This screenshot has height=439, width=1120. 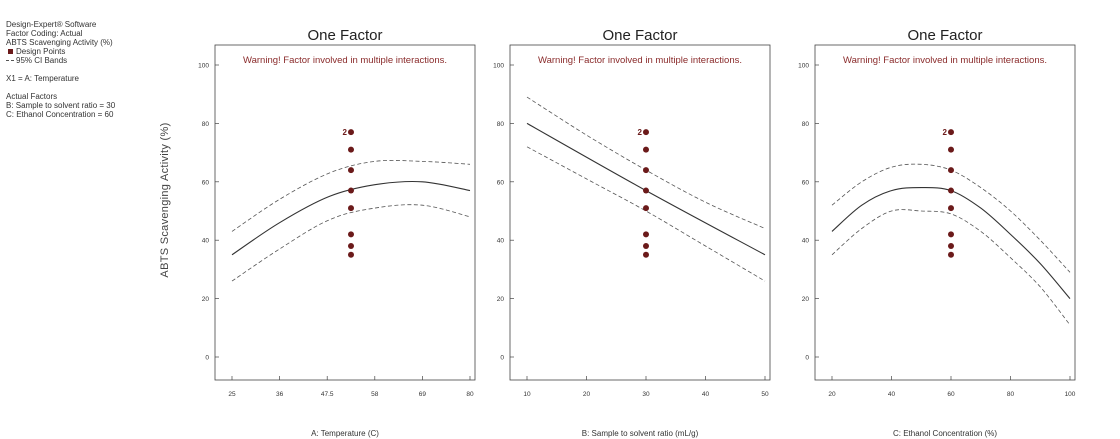 I want to click on dashed-line-icon, so click(x=10, y=61).